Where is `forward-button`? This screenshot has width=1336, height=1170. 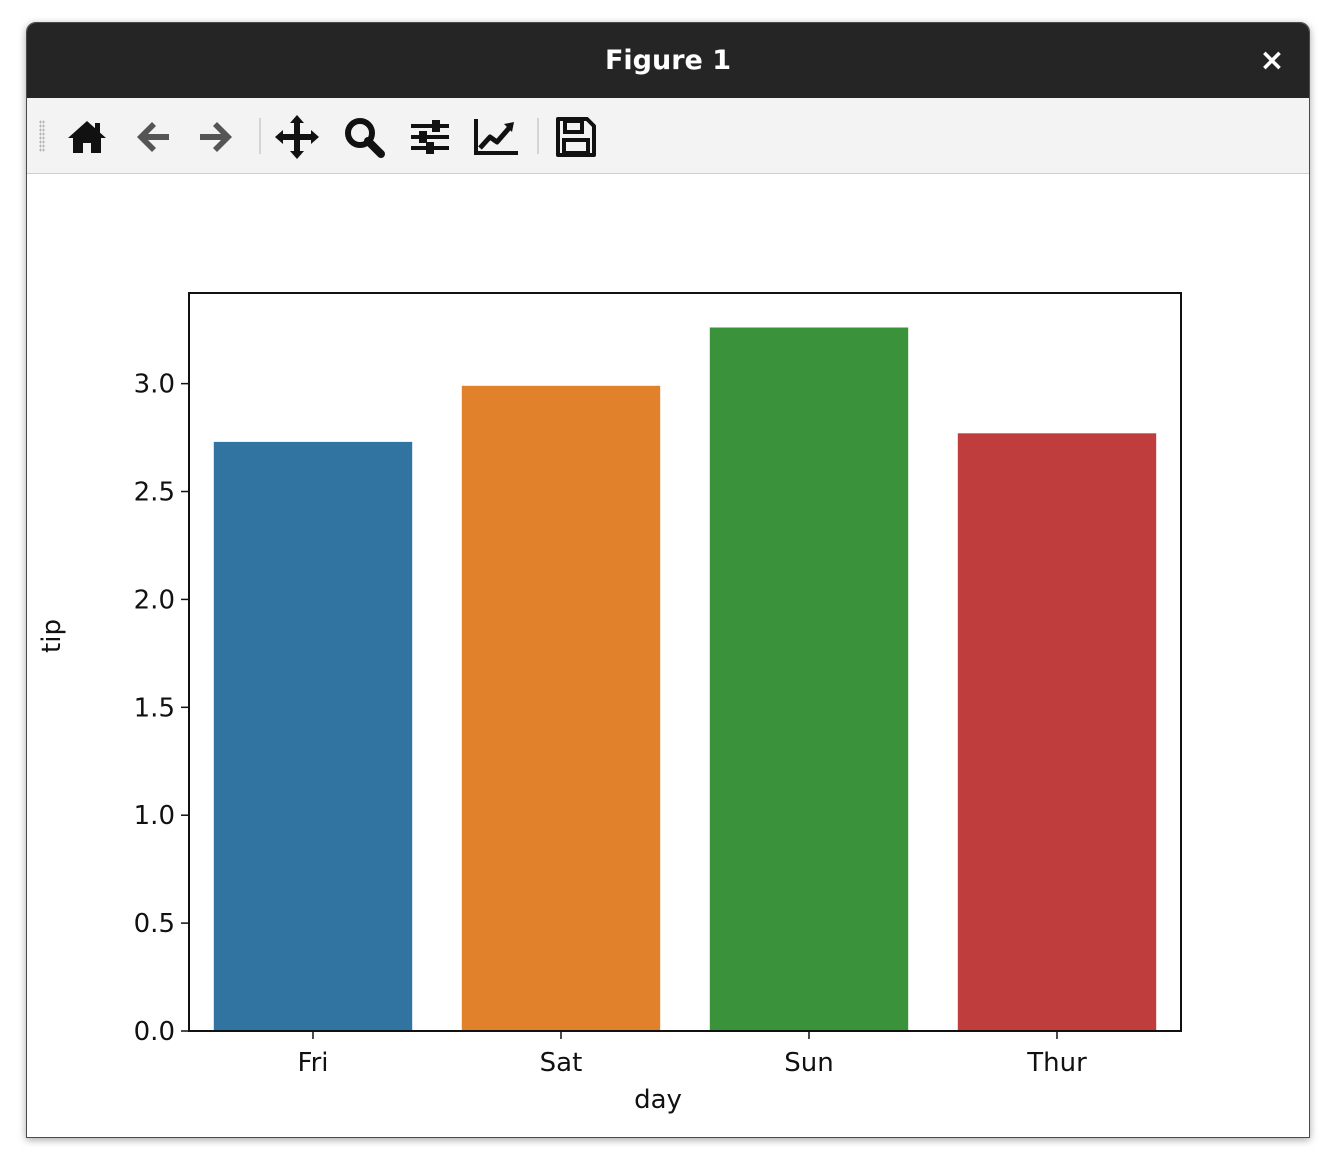 forward-button is located at coordinates (216, 137).